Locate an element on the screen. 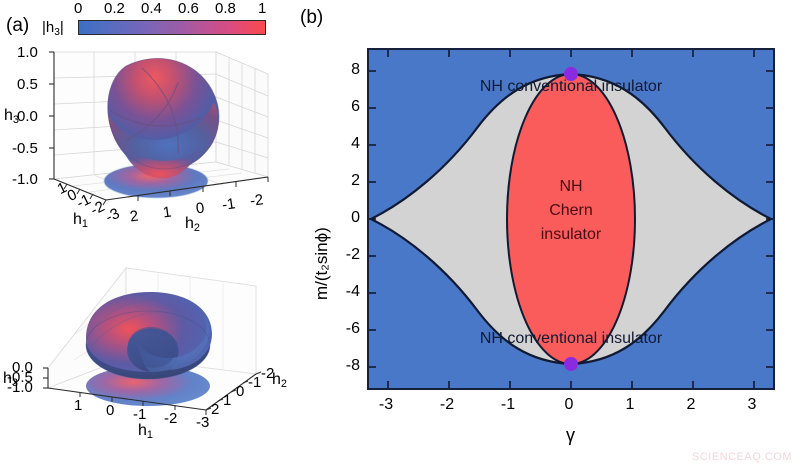 This screenshot has width=800, height=469. colorbar-tick-5: 1 is located at coordinates (262, 8).